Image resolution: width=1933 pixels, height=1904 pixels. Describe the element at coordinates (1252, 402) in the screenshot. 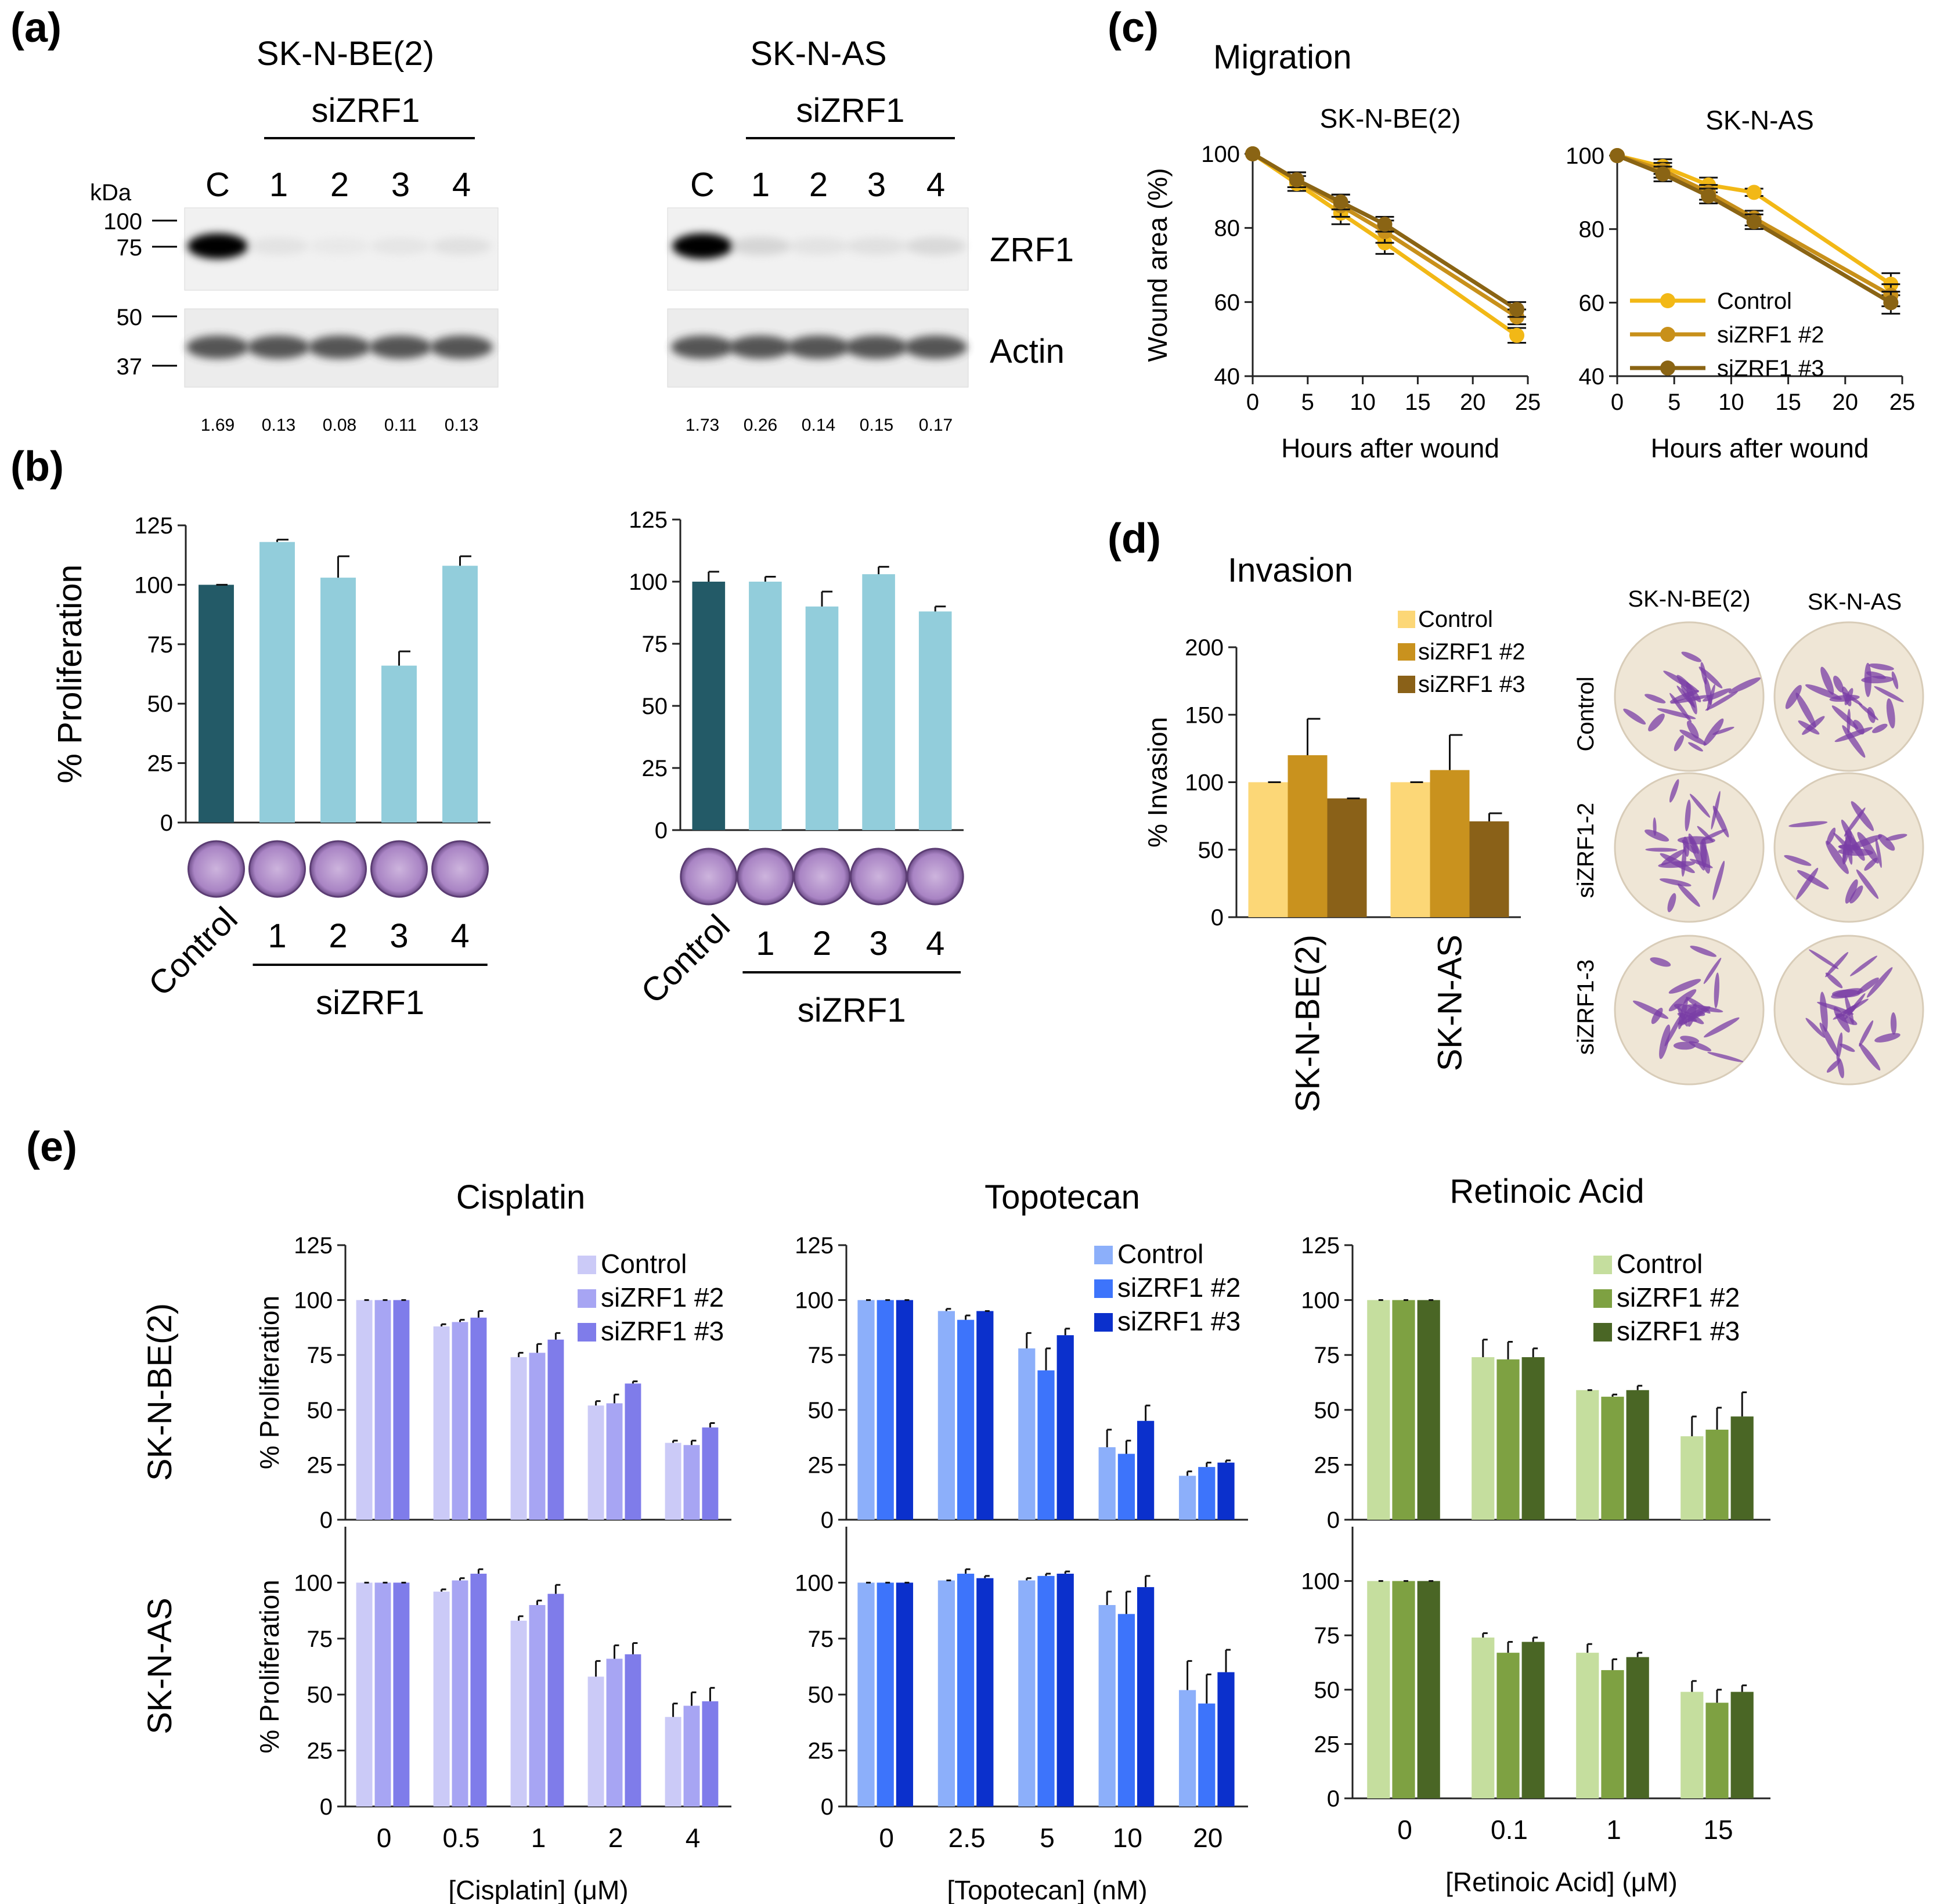

I see `c-left-xtick-label-0: 0` at that location.